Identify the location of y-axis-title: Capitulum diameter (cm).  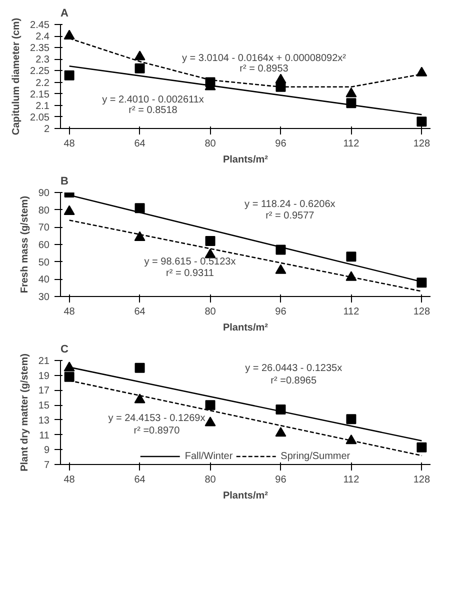
(16, 77).